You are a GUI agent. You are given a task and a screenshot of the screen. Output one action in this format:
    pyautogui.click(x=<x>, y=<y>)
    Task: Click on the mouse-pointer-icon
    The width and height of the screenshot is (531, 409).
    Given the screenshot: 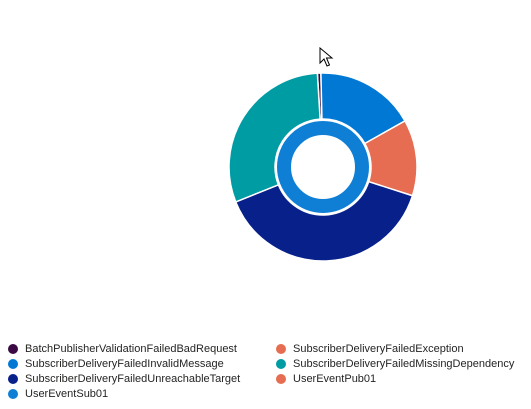 What is the action you would take?
    pyautogui.click(x=326, y=57)
    